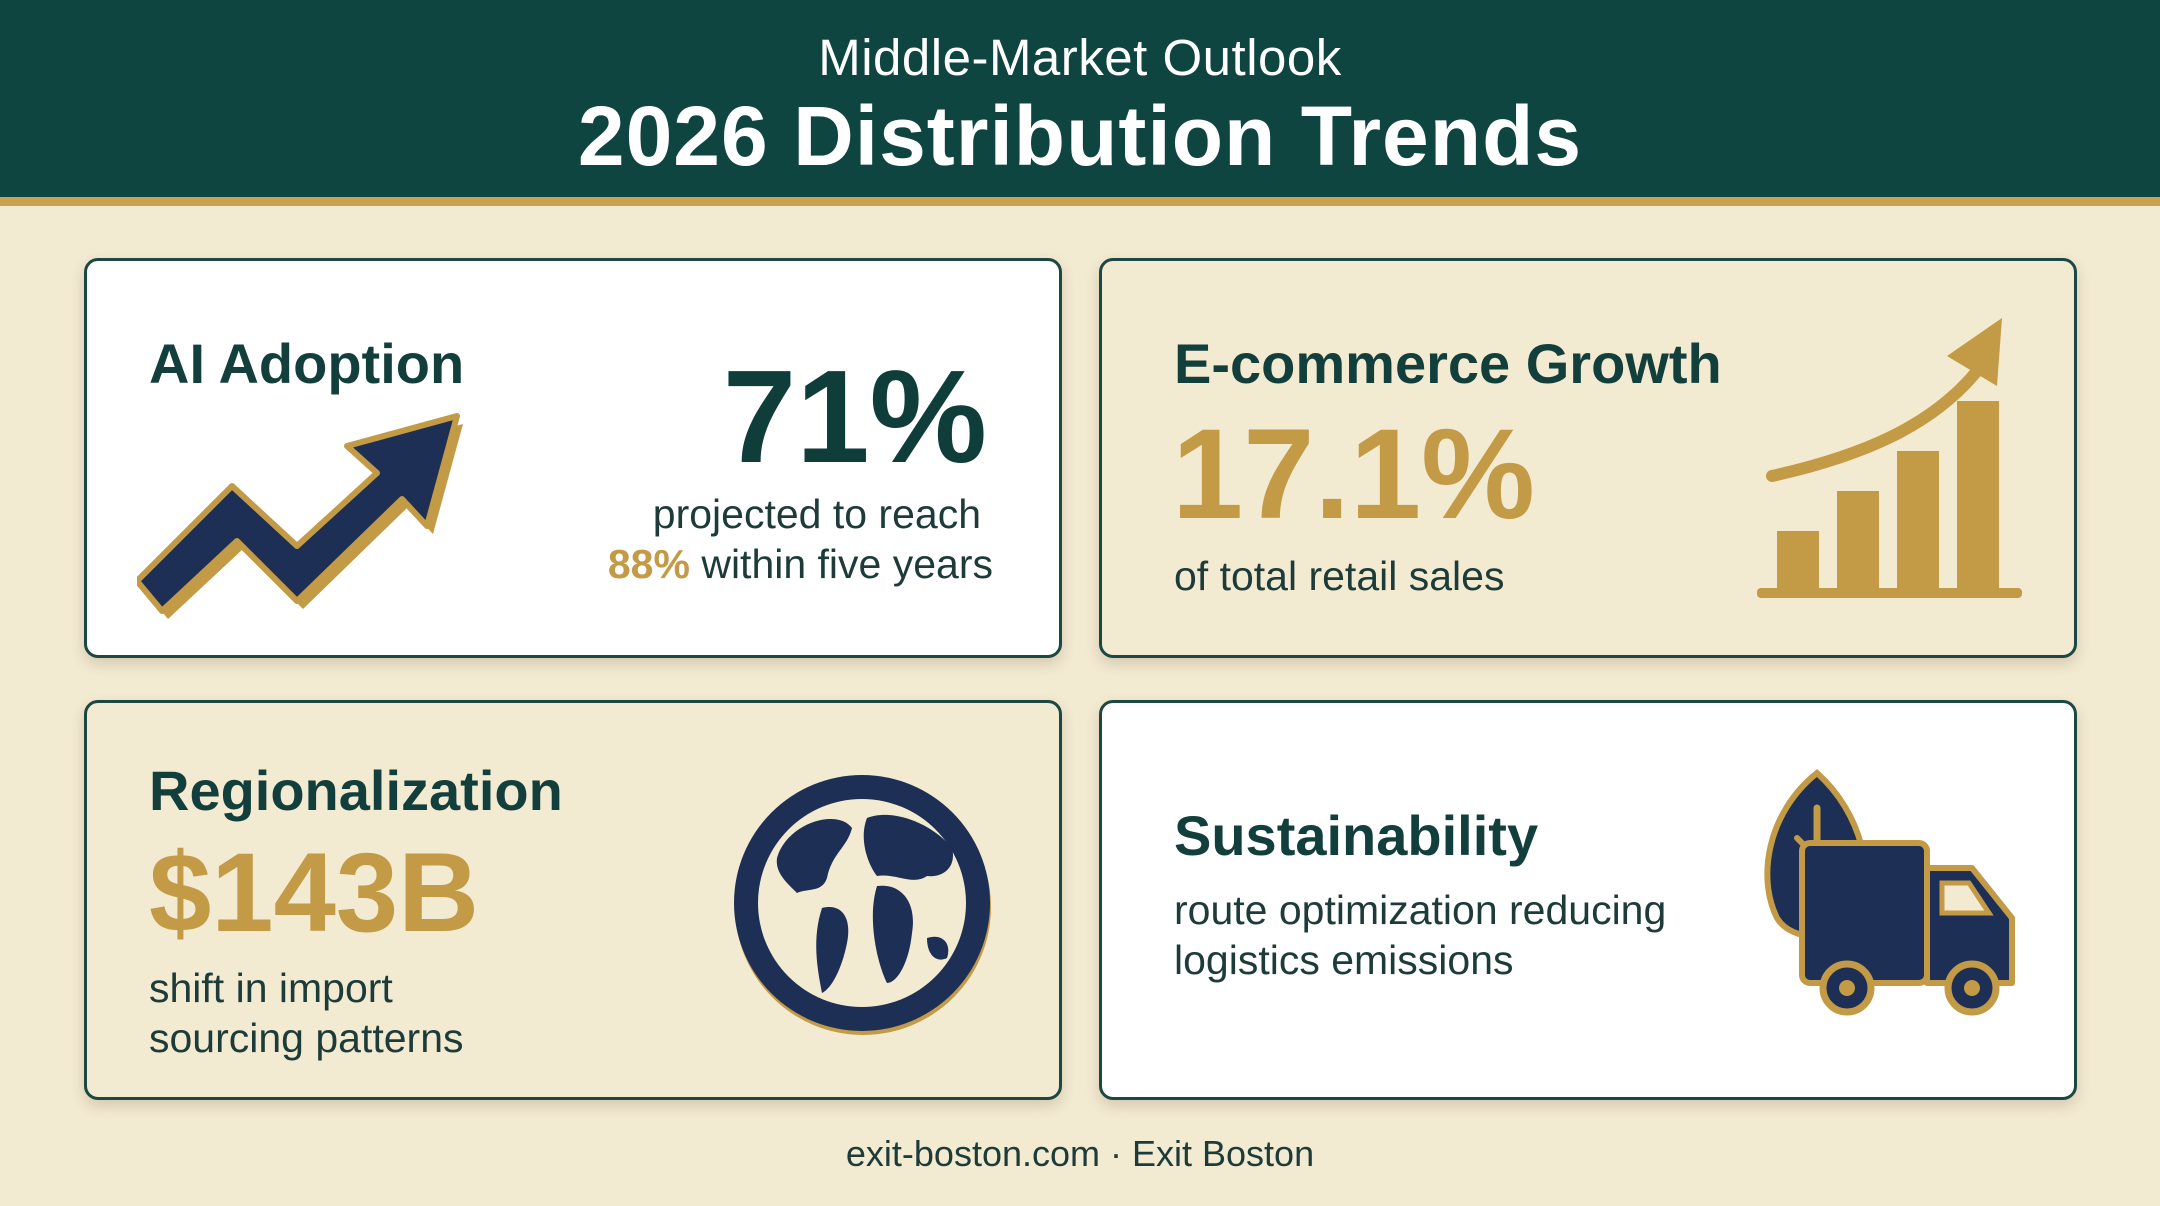 The height and width of the screenshot is (1206, 2160). What do you see at coordinates (1889, 458) in the screenshot?
I see `bar-chart-growth-icon` at bounding box center [1889, 458].